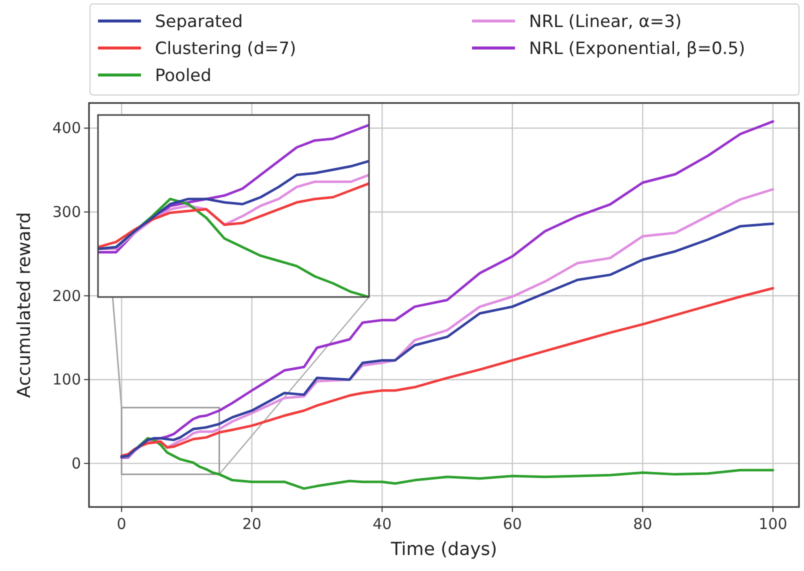 Image resolution: width=804 pixels, height=571 pixels. I want to click on x-tick-label: 80, so click(642, 524).